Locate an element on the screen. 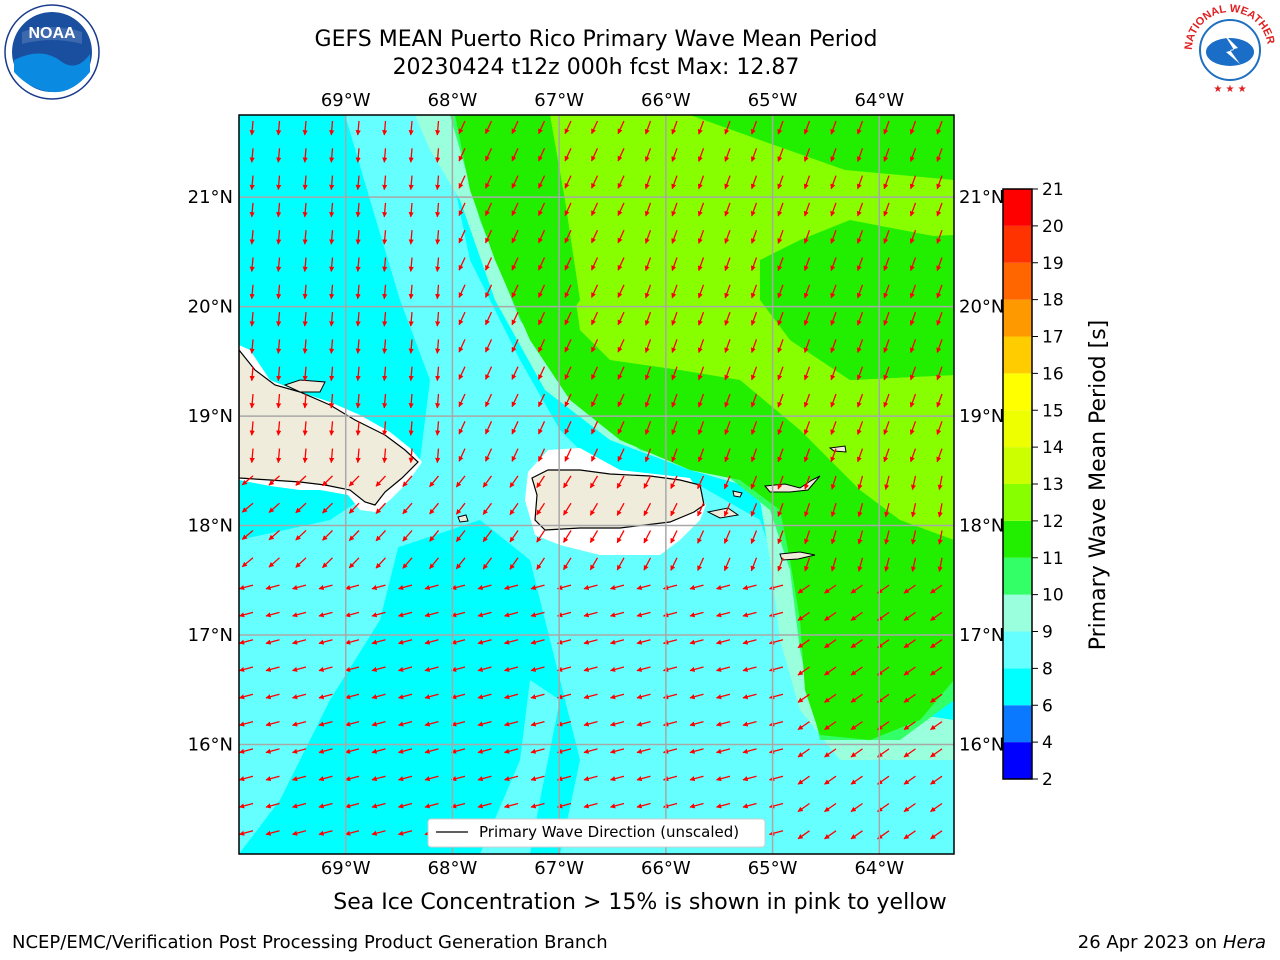 The height and width of the screenshot is (960, 1280). lon-tick-label: 66°W is located at coordinates (666, 868).